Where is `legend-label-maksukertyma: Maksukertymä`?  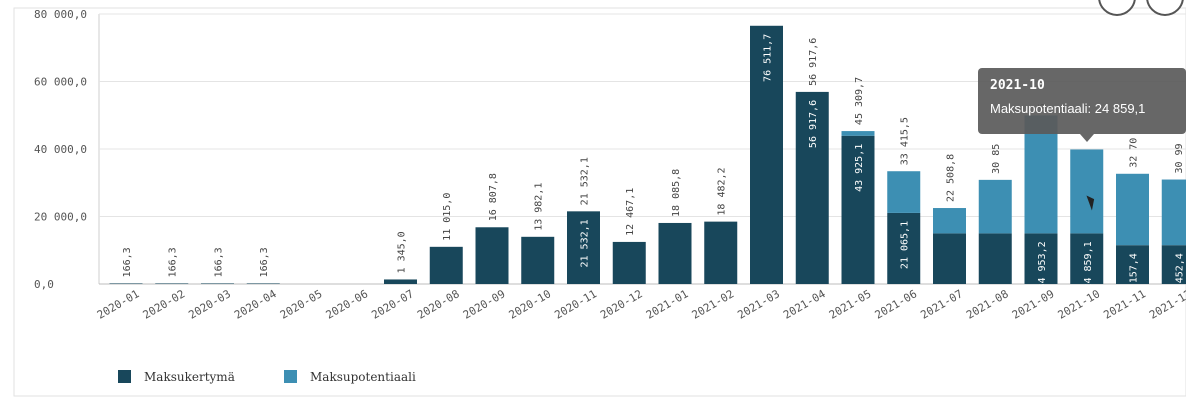
legend-label-maksukertyma: Maksukertymä is located at coordinates (189, 377).